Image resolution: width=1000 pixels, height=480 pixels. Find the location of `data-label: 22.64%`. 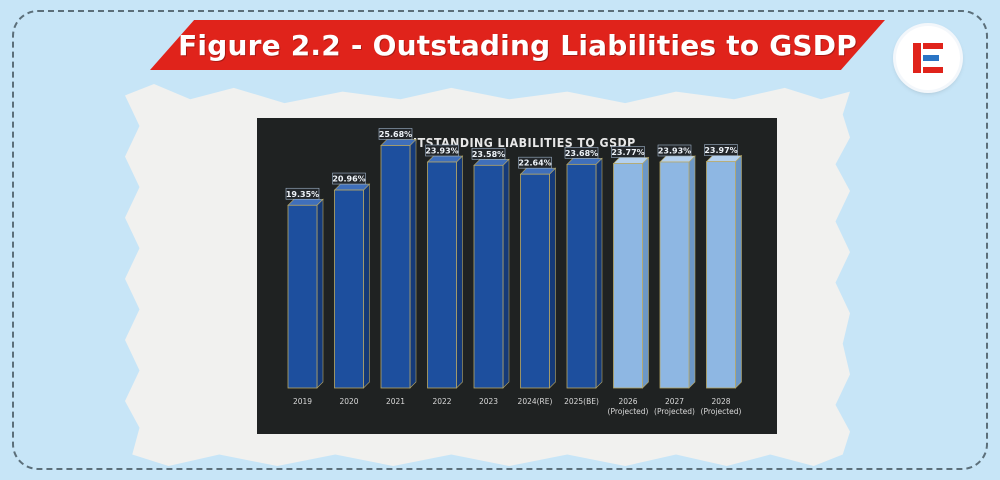

data-label: 22.64% is located at coordinates (534, 163).